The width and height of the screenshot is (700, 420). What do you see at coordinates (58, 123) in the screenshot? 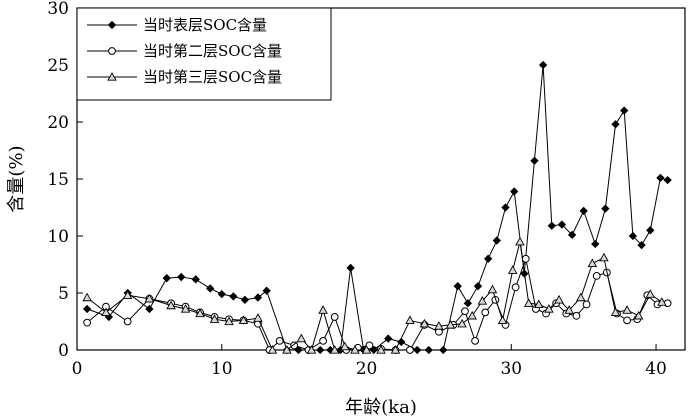
I see `y-tick-label: 20` at bounding box center [58, 123].